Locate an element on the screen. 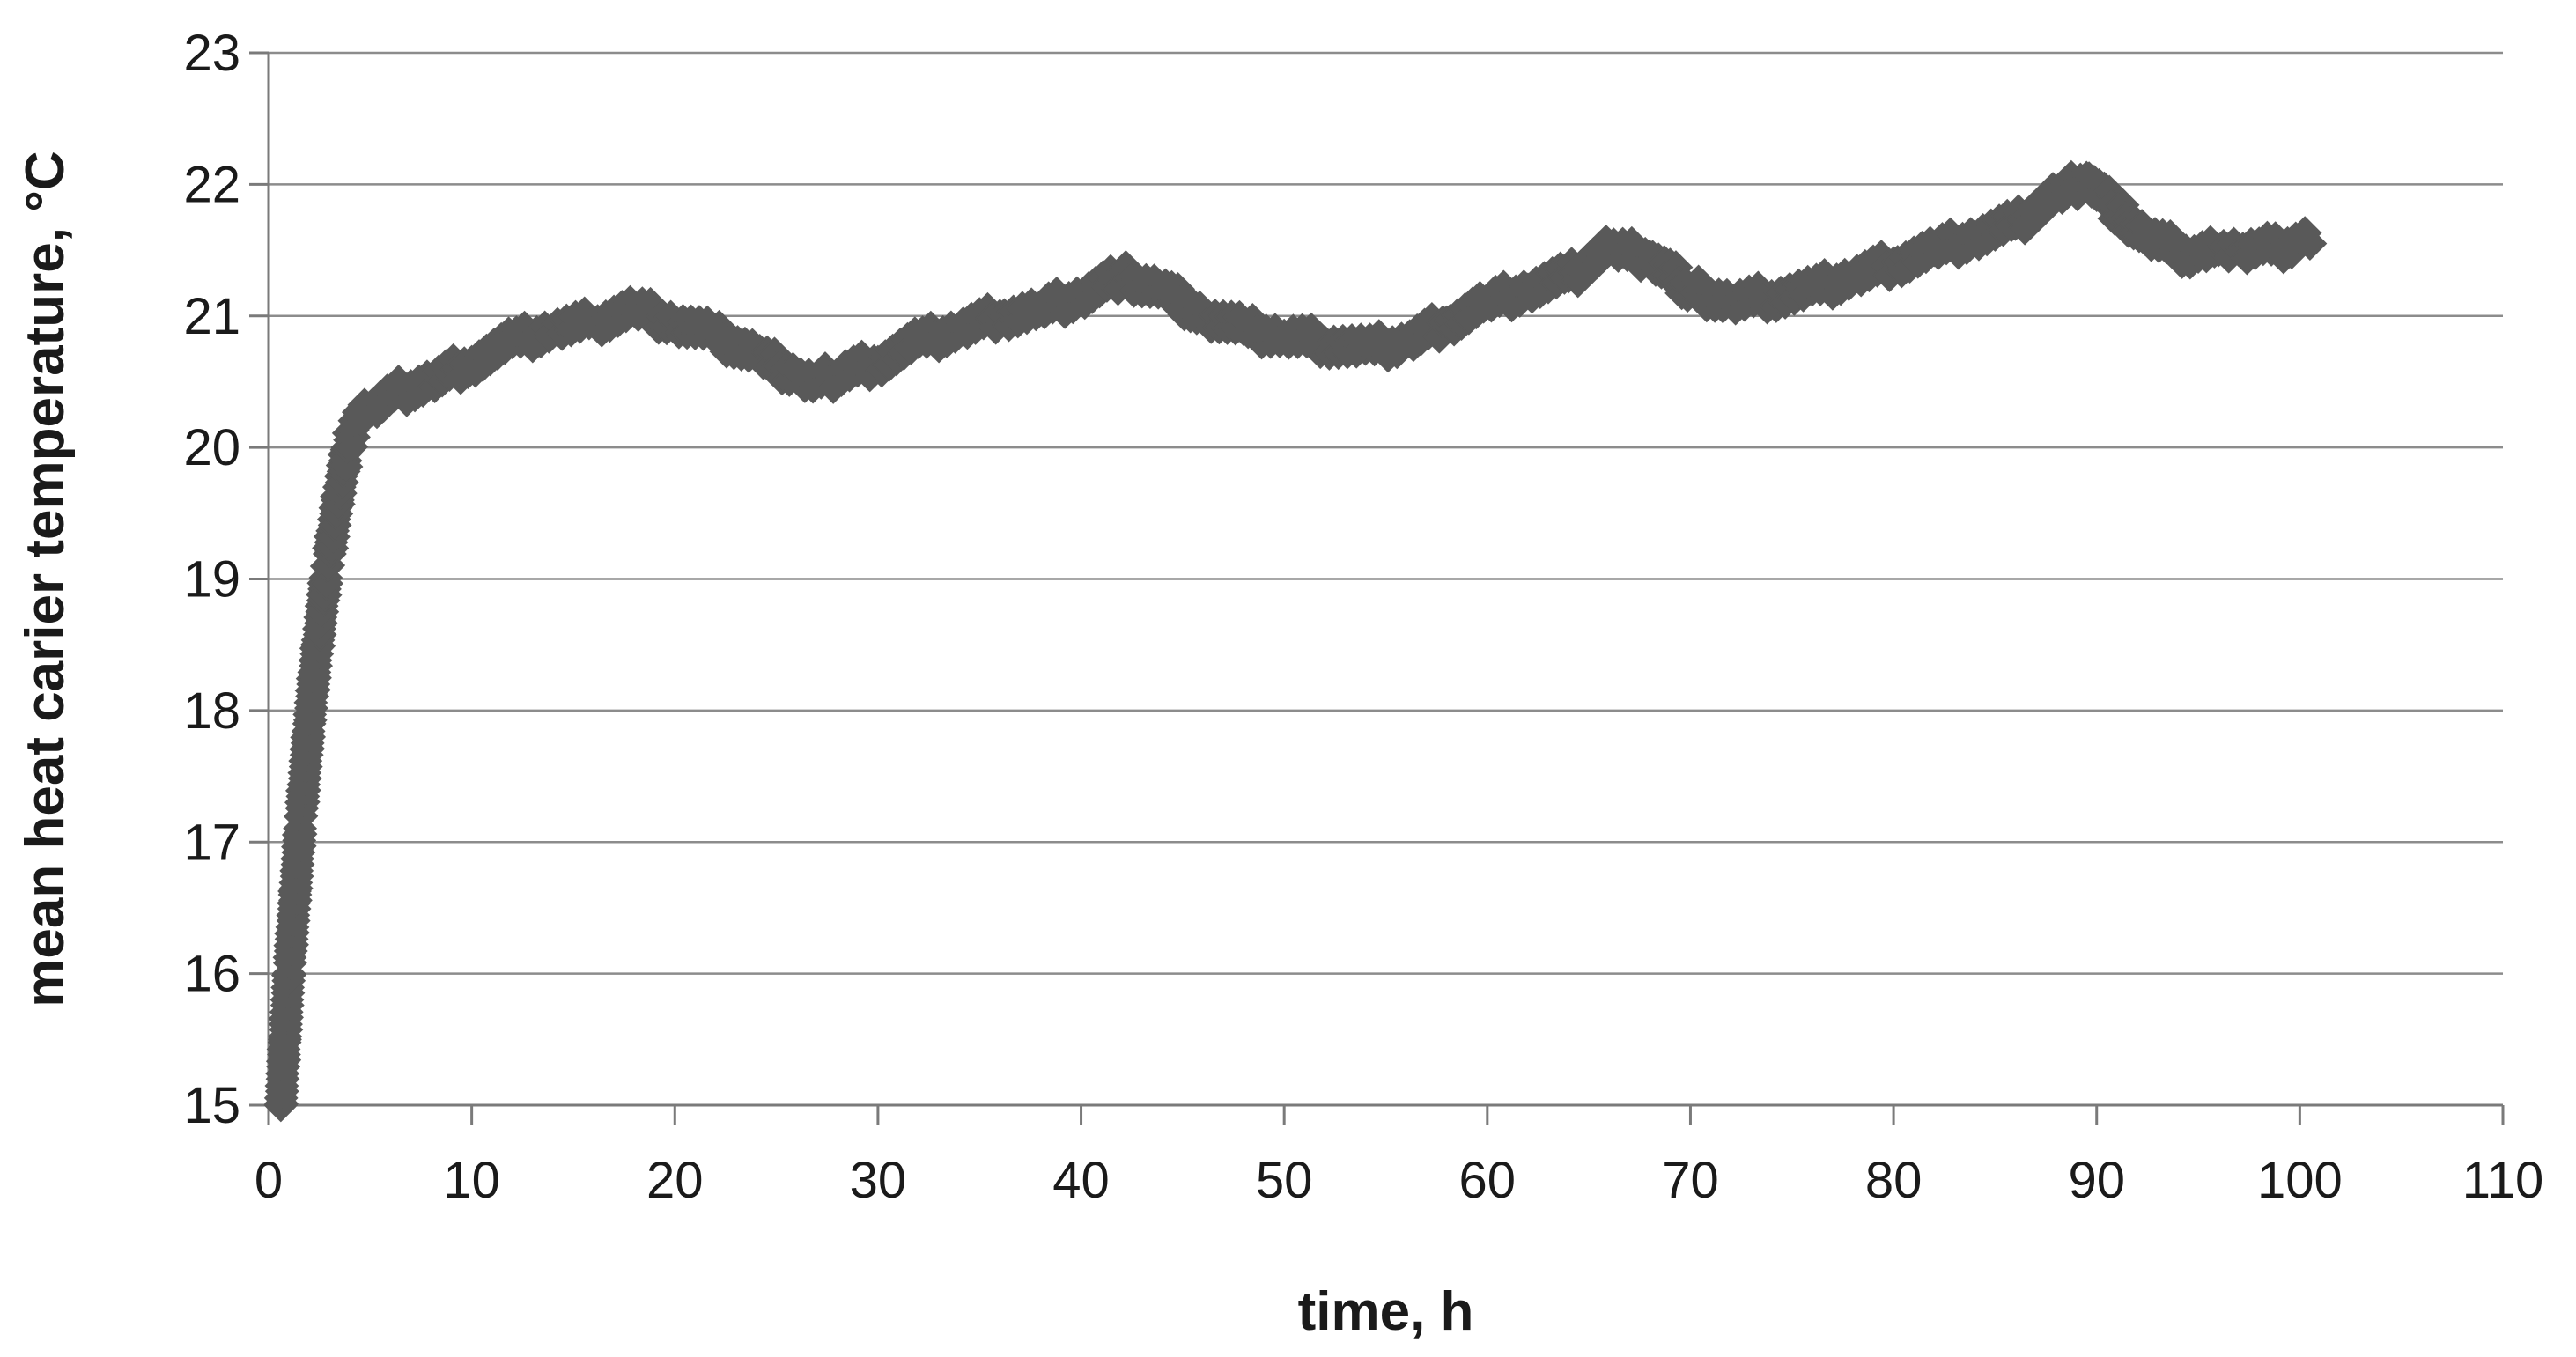 Image resolution: width=2576 pixels, height=1357 pixels. x-tick-label: 50 is located at coordinates (1284, 1180).